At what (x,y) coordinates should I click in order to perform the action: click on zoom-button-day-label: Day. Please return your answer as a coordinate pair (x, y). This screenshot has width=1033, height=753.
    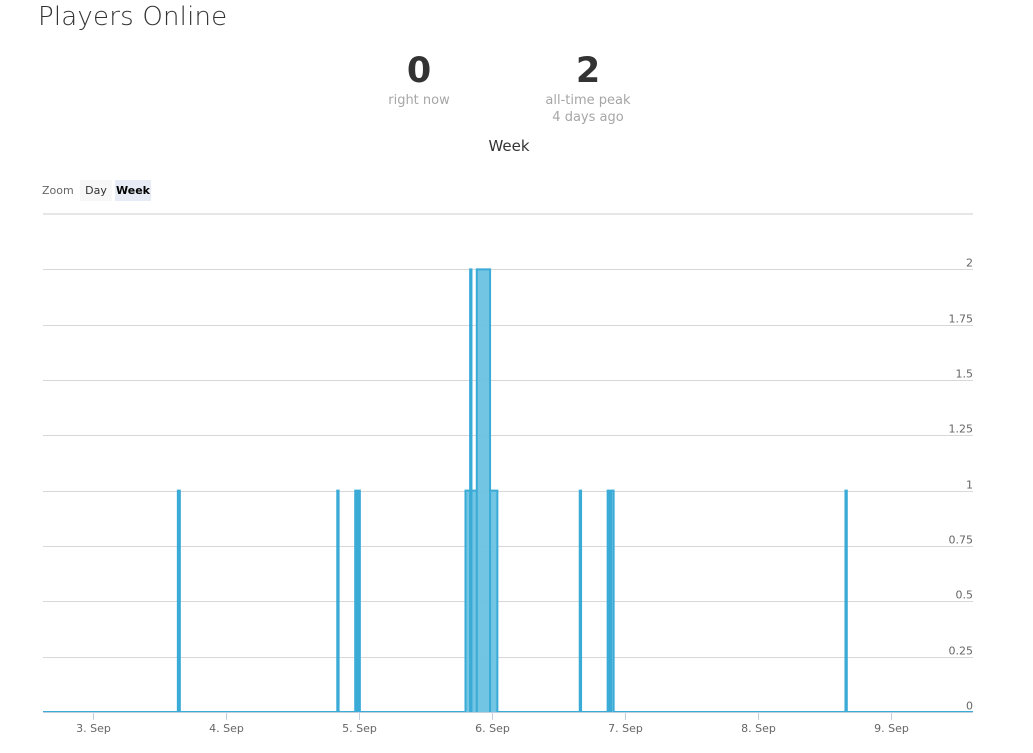
    Looking at the image, I should click on (96, 190).